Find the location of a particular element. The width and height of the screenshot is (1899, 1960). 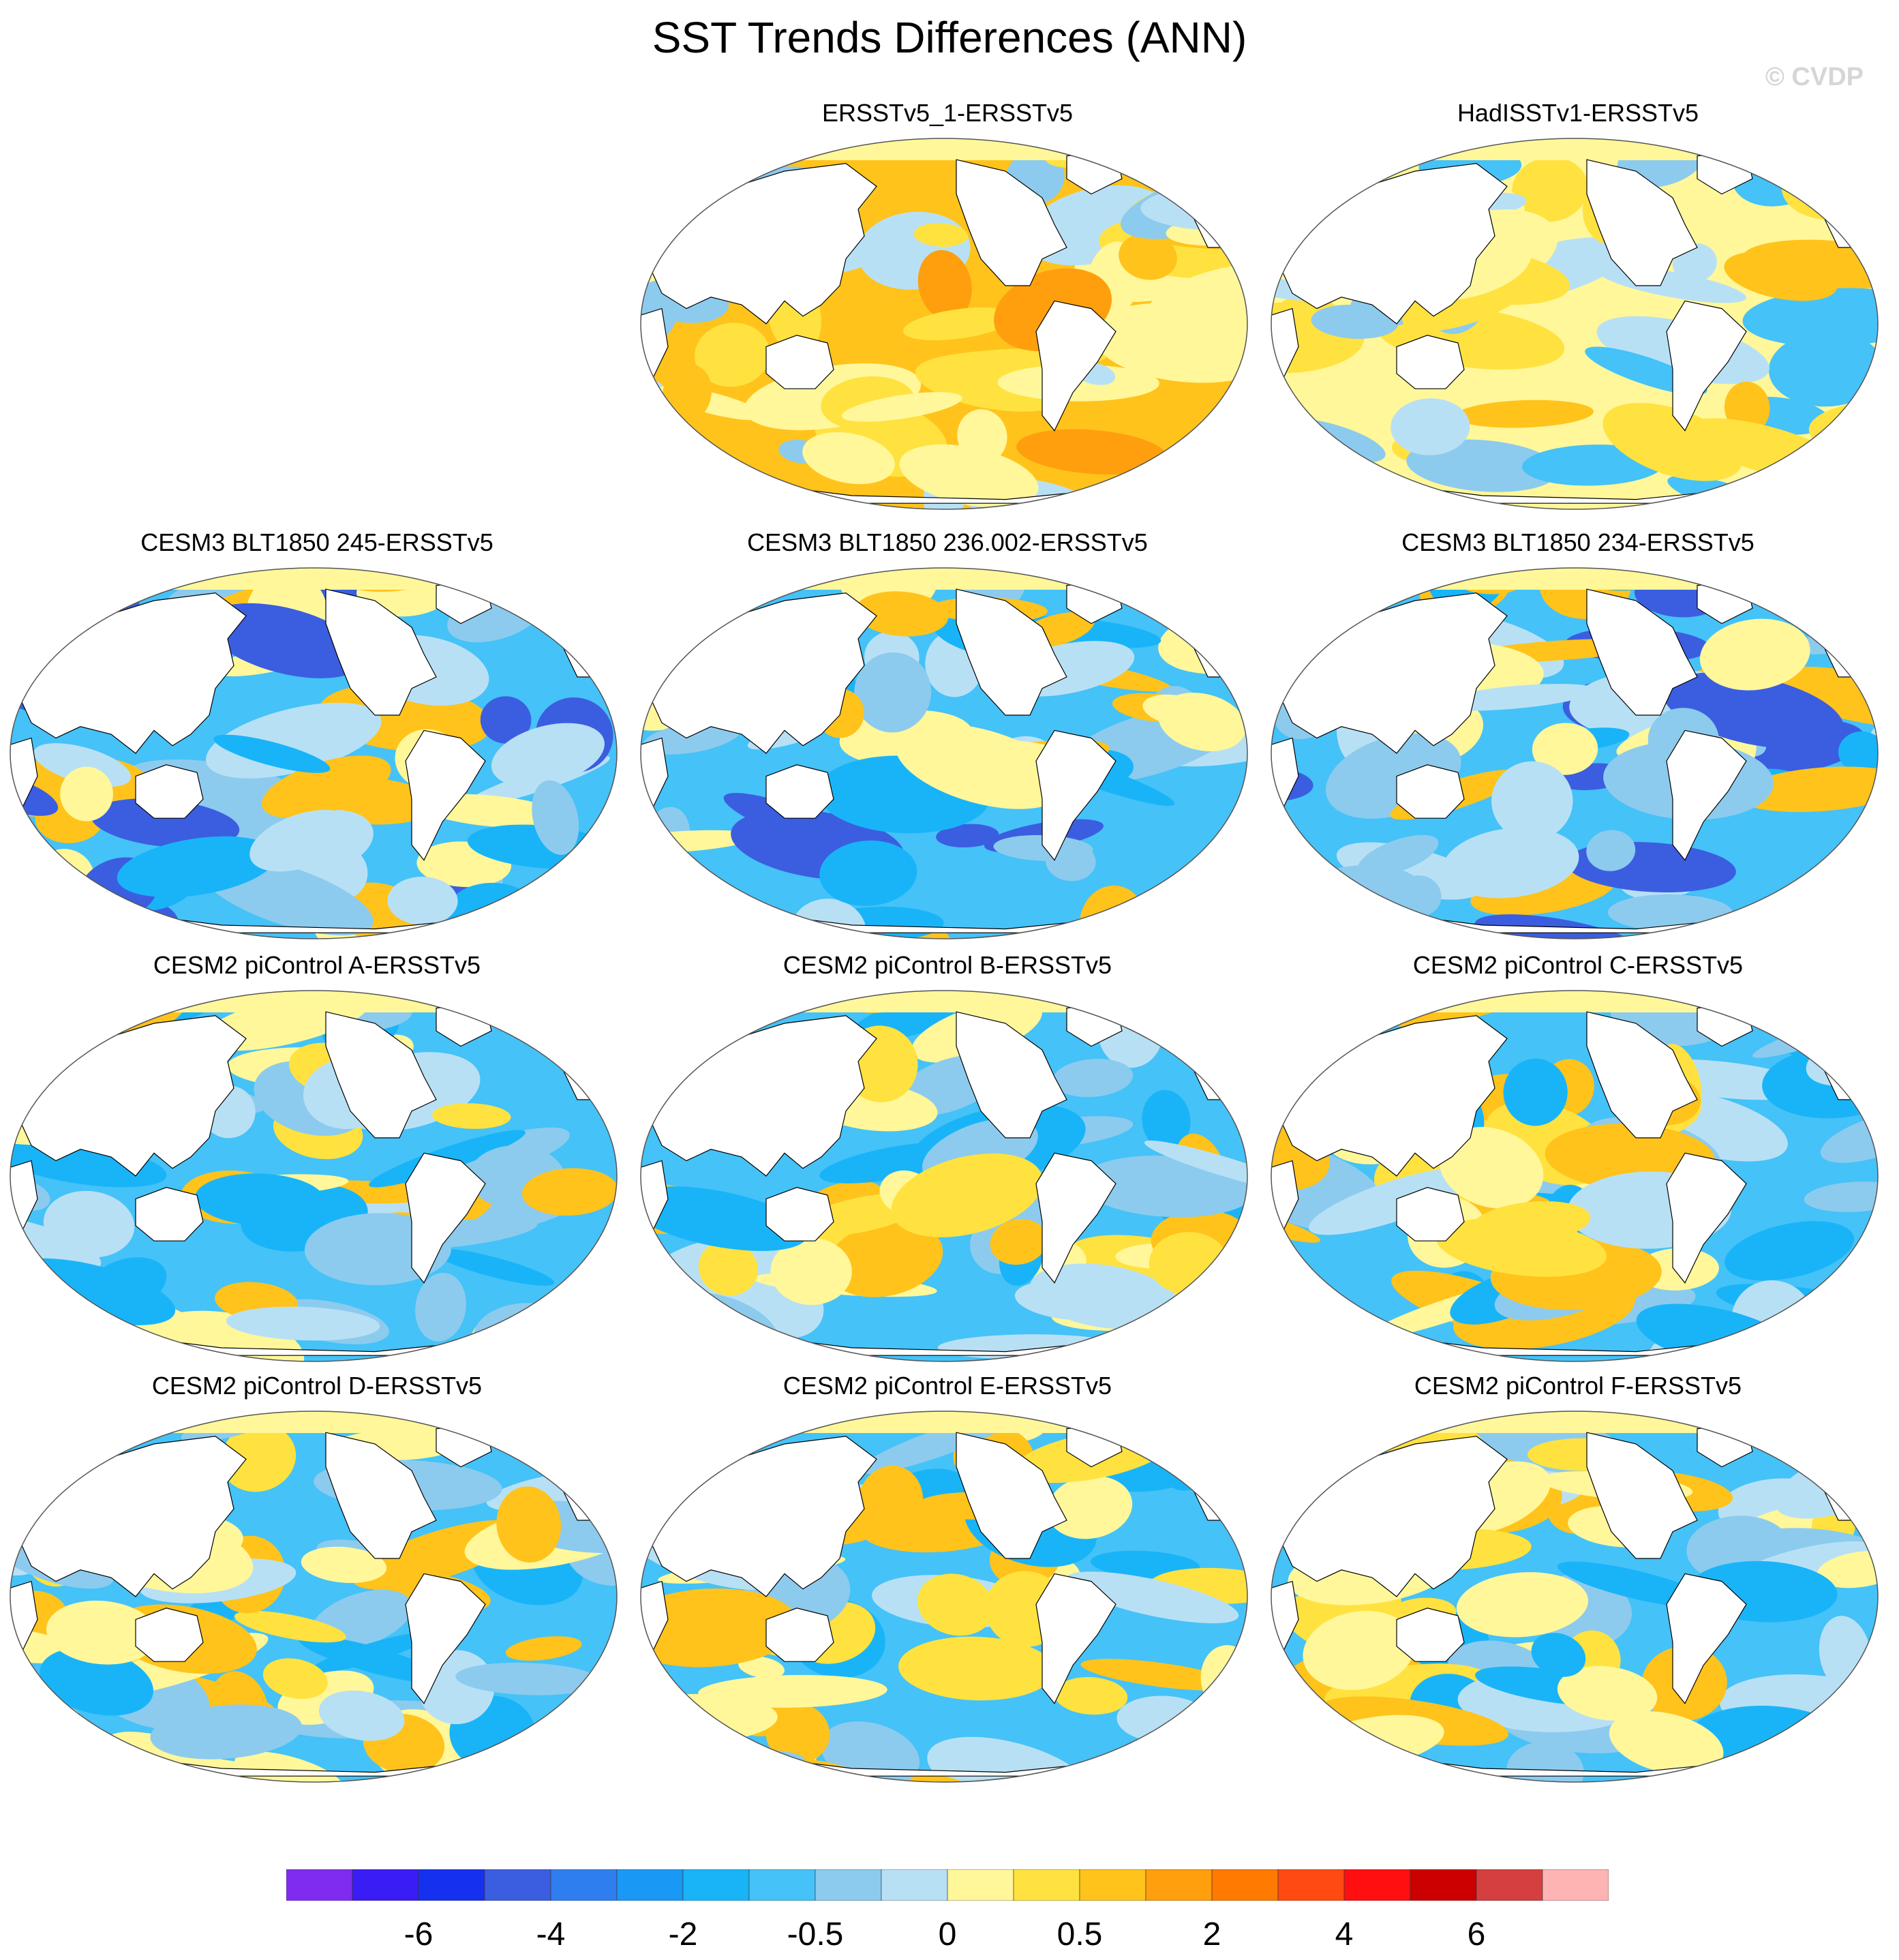

colorbar-tick-label: 4 is located at coordinates (1344, 1934).